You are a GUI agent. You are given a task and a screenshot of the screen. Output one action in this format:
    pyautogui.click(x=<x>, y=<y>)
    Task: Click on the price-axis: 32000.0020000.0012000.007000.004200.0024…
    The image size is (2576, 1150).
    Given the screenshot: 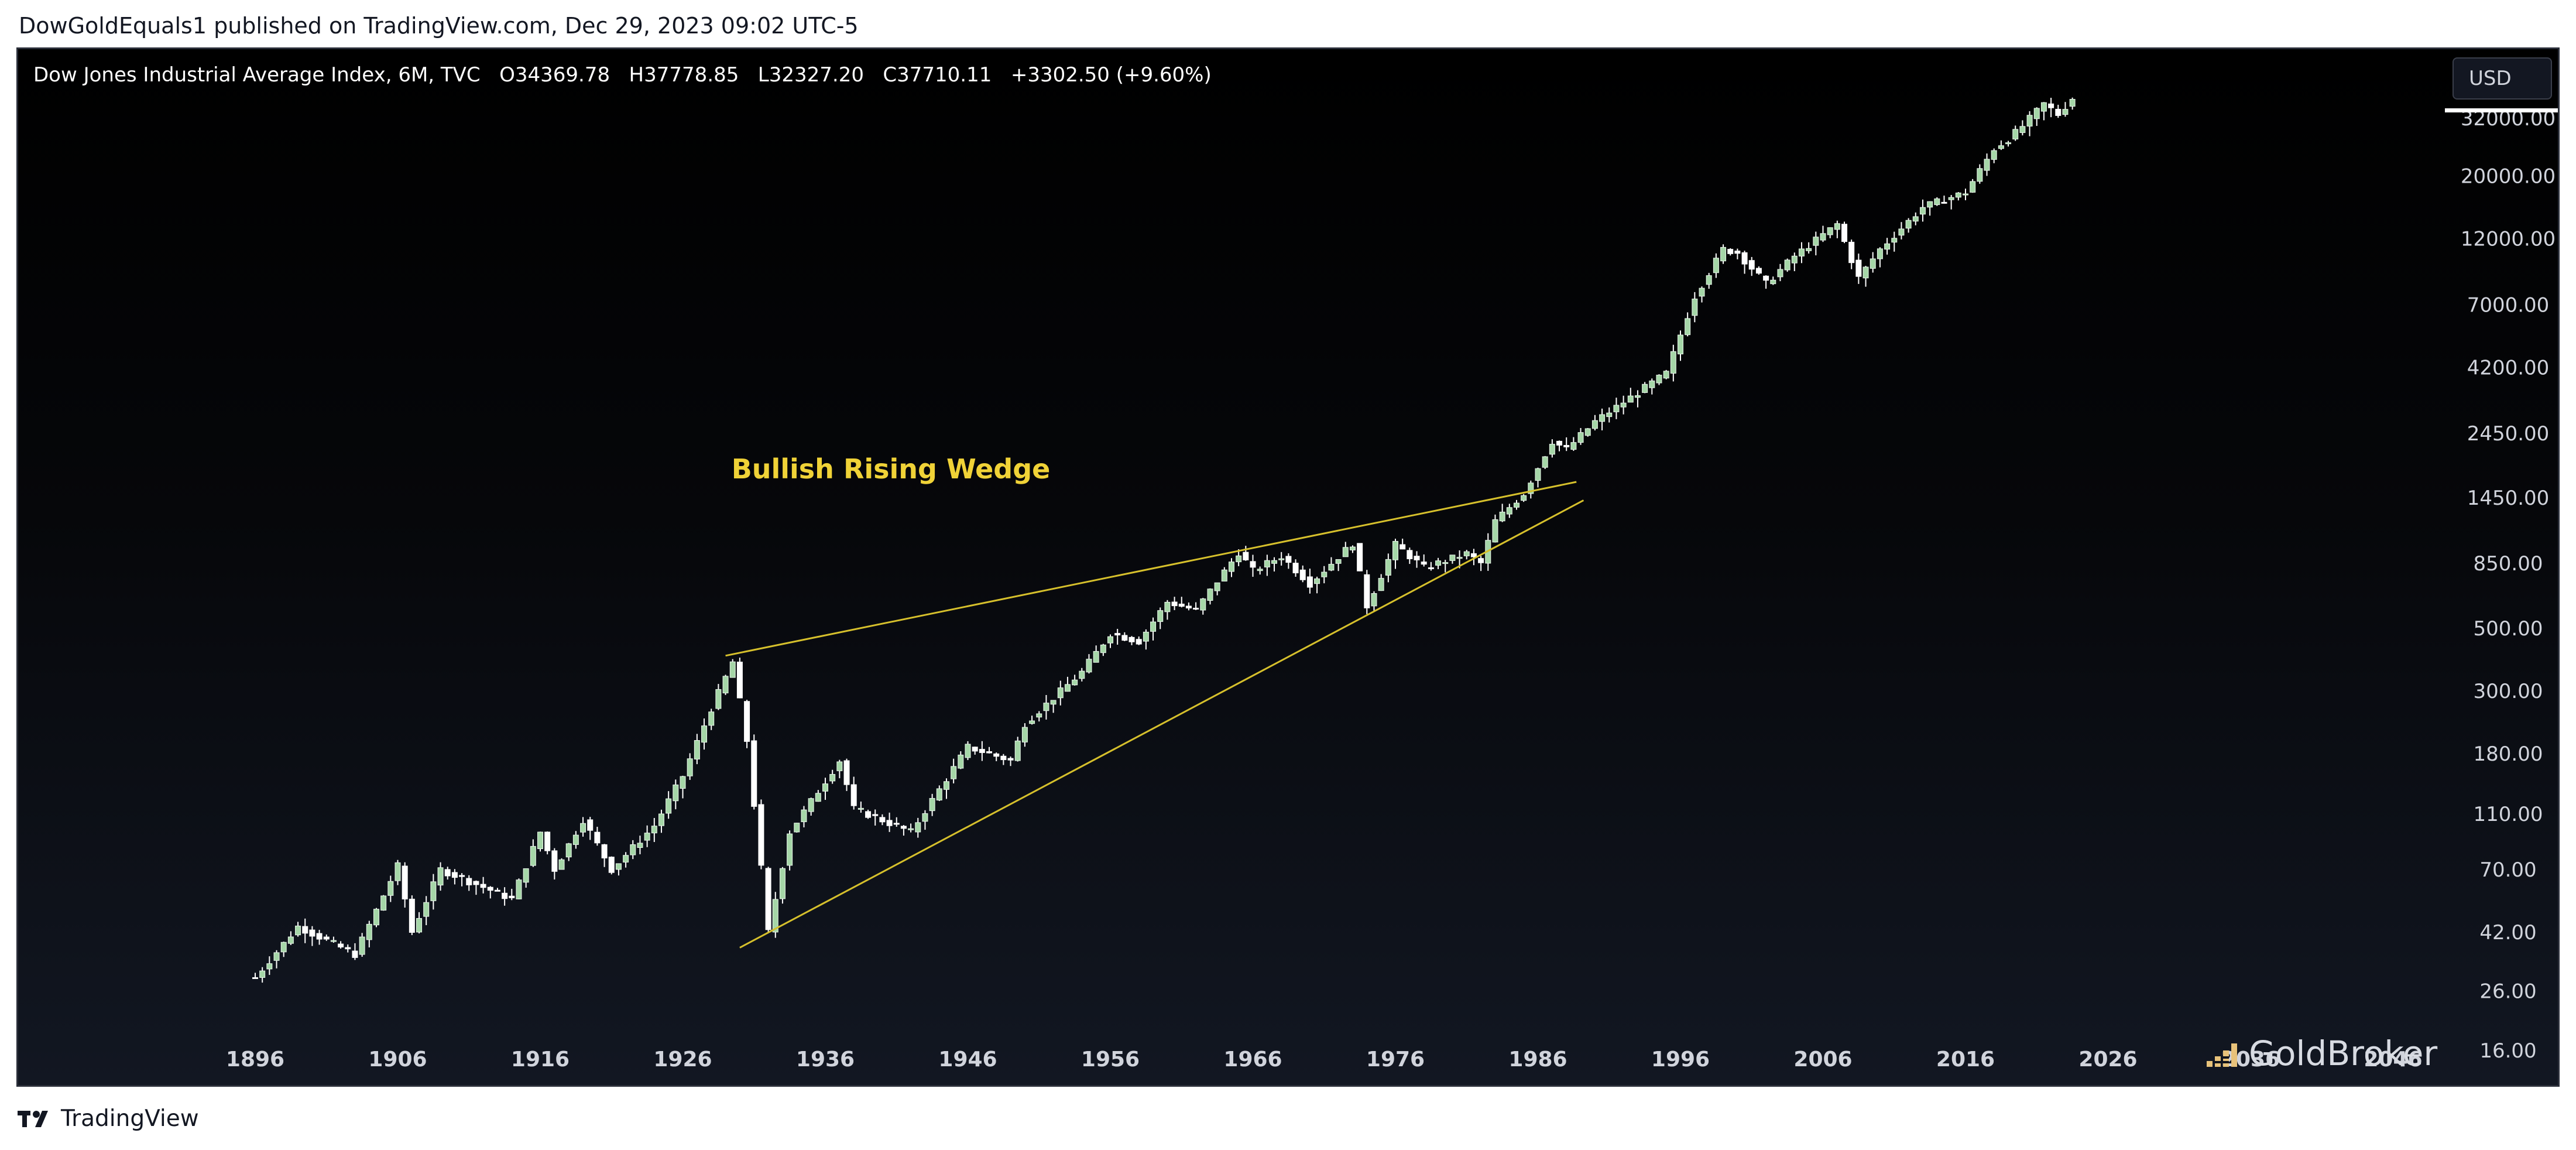 What is the action you would take?
    pyautogui.click(x=2508, y=585)
    